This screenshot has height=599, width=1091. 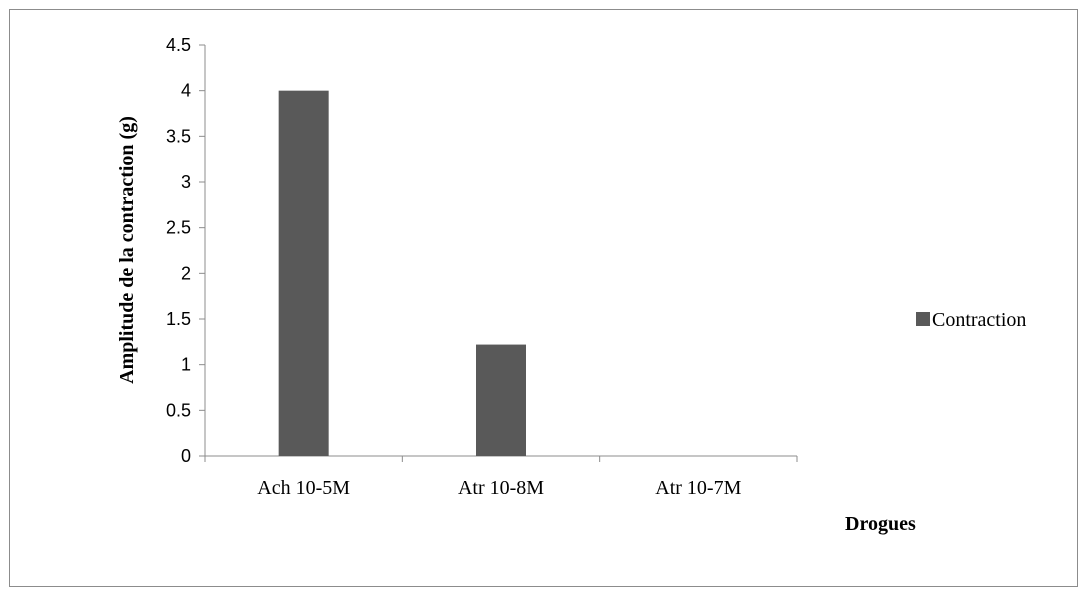 What do you see at coordinates (186, 182) in the screenshot?
I see `y-tick-label: 3` at bounding box center [186, 182].